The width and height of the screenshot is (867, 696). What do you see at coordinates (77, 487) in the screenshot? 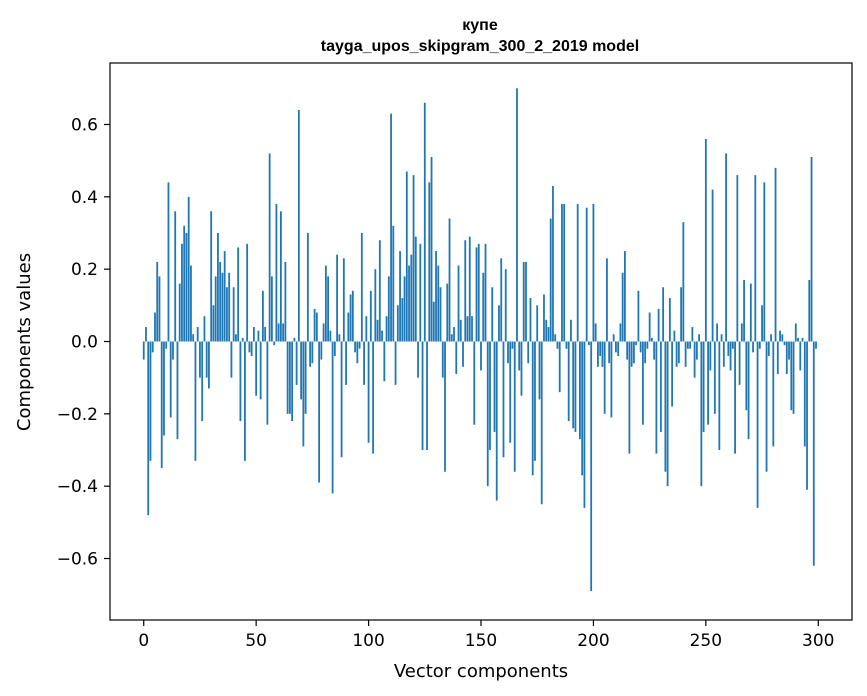
I see `y-tick-label: −0.4` at bounding box center [77, 487].